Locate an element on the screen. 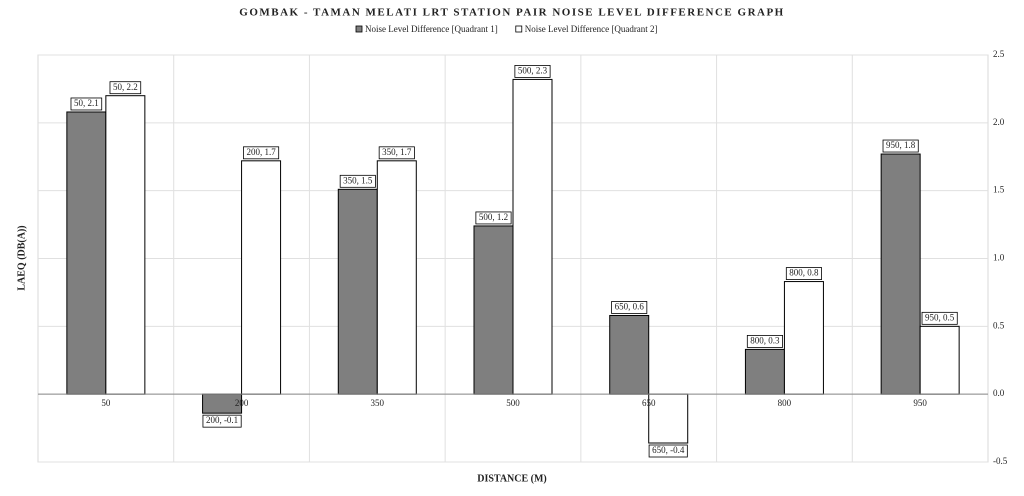  data-label: 200, -0.1 is located at coordinates (222, 420).